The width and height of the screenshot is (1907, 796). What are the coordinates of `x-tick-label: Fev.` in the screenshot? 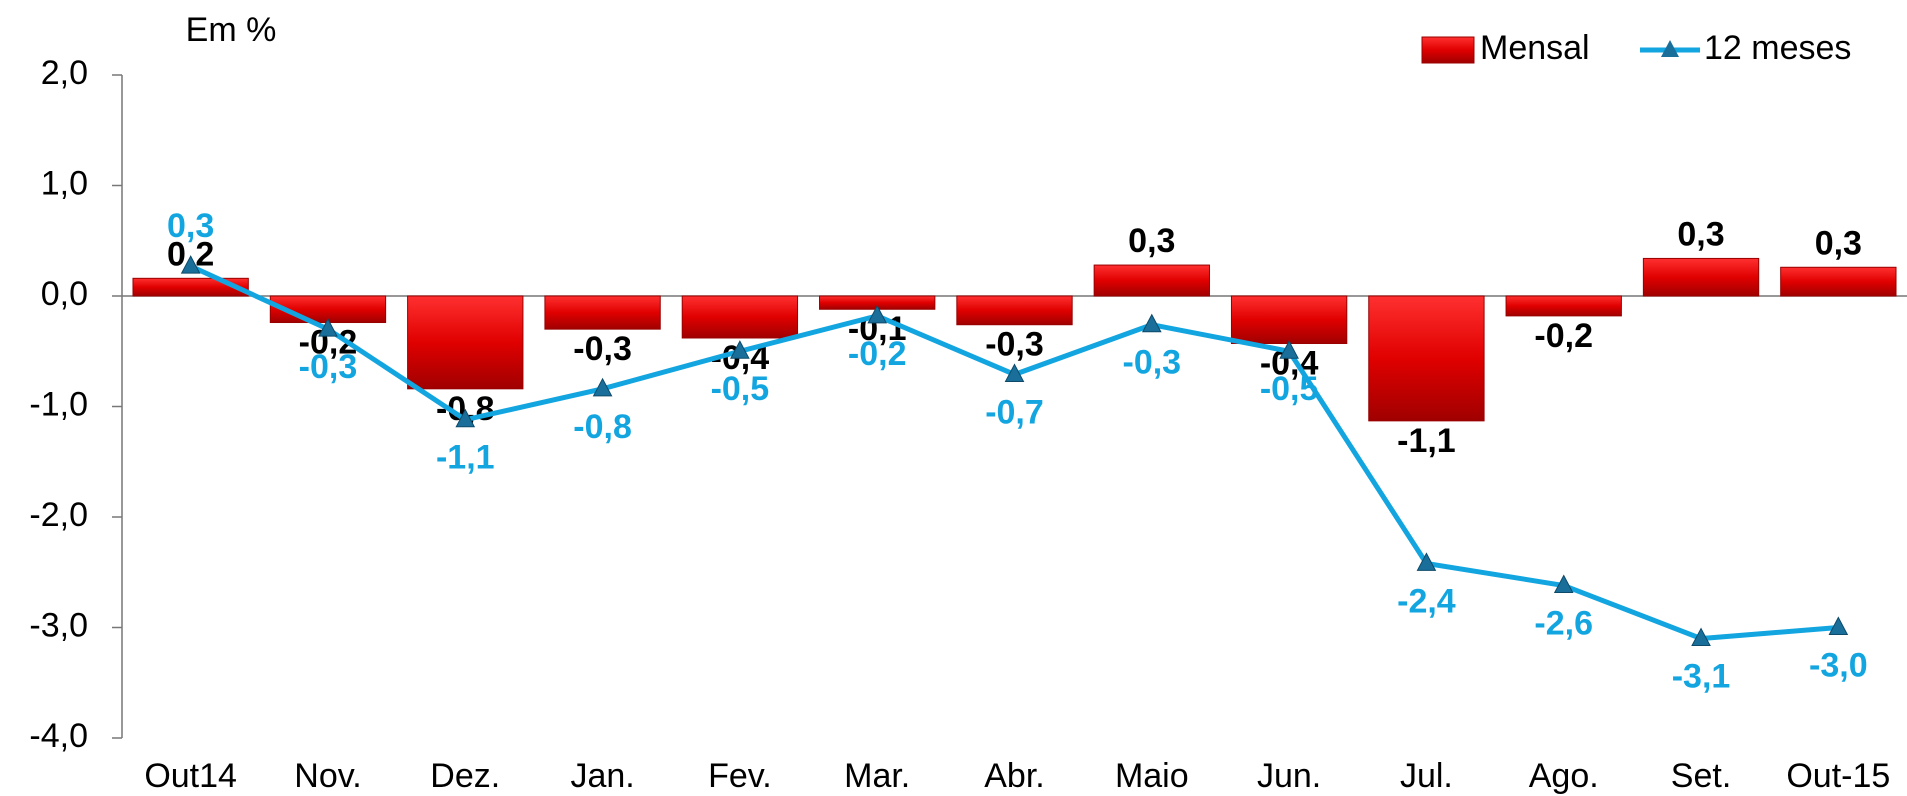 It's located at (740, 776).